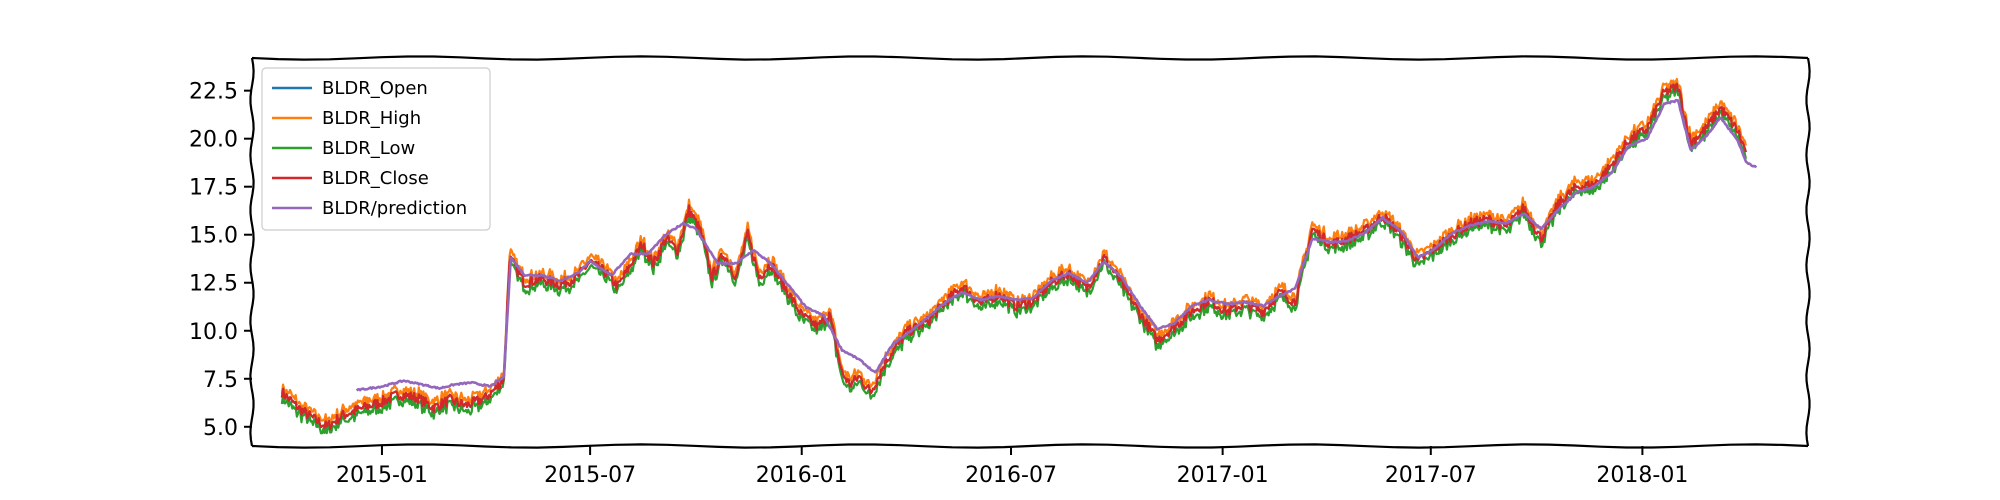 This screenshot has height=500, width=2000. I want to click on frame-right, so click(1808, 252).